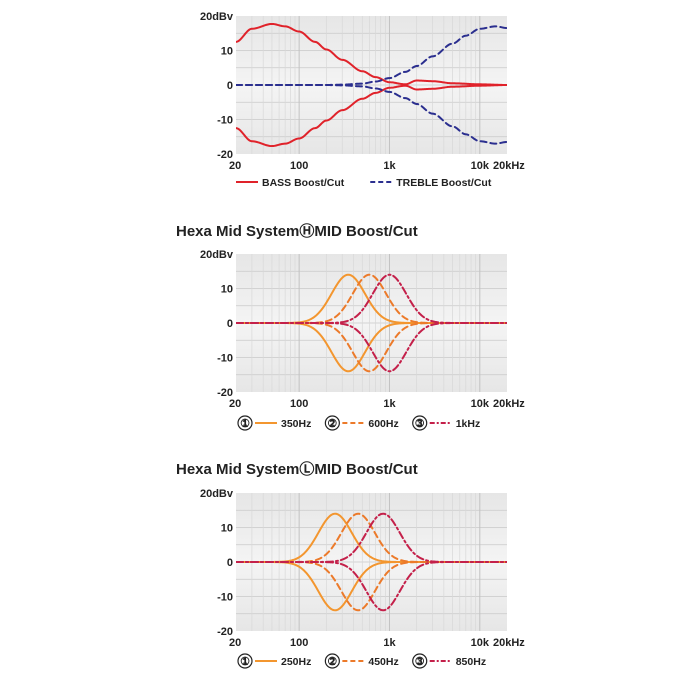 This screenshot has height=700, width=700. What do you see at coordinates (383, 424) in the screenshot?
I see `legend-label: 600Hz` at bounding box center [383, 424].